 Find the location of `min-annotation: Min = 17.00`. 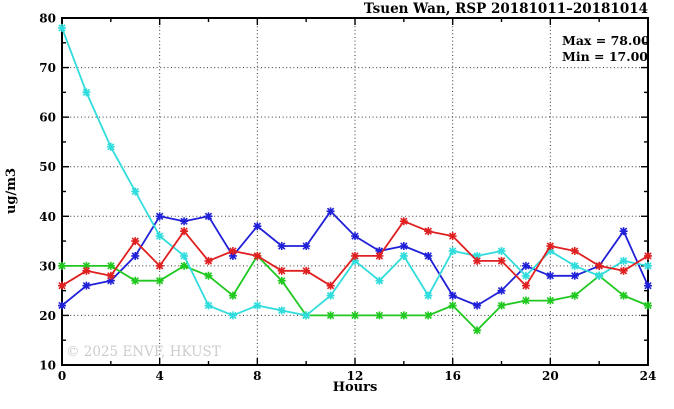

min-annotation: Min = 17.00 is located at coordinates (605, 56).